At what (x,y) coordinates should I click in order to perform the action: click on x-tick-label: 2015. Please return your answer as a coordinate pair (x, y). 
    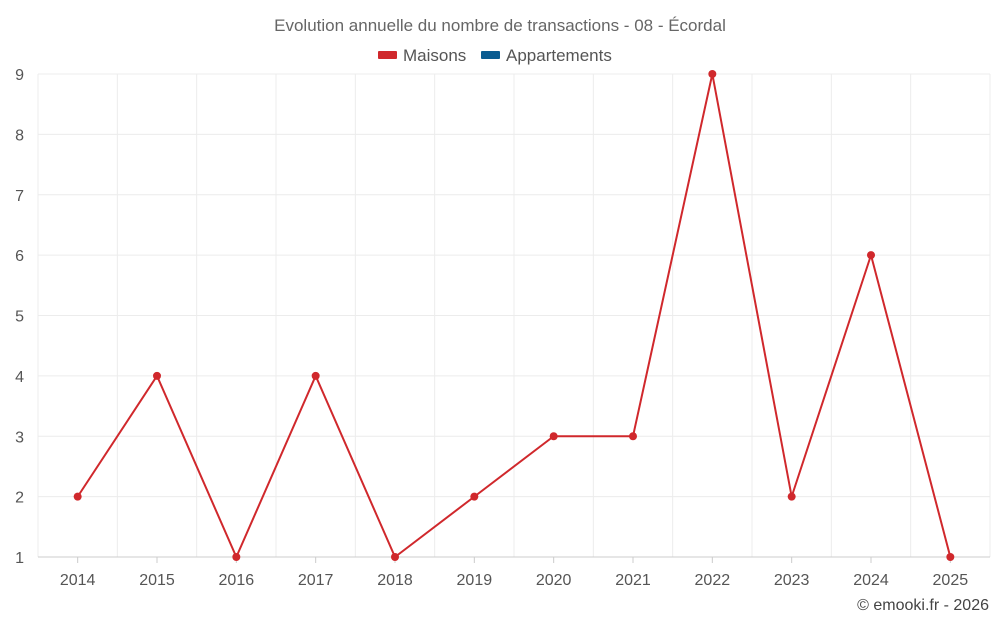
    Looking at the image, I should click on (157, 580).